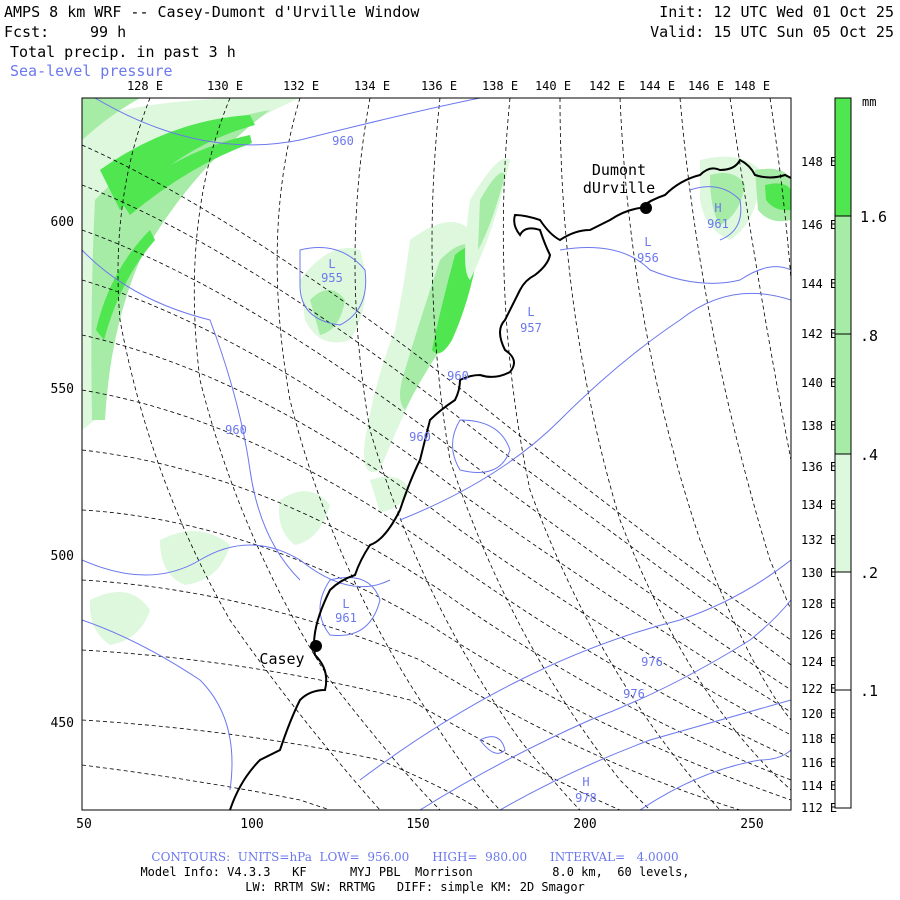 This screenshot has width=900, height=900. Describe the element at coordinates (619, 170) in the screenshot. I see `station-label-dumont: Dumont` at that location.